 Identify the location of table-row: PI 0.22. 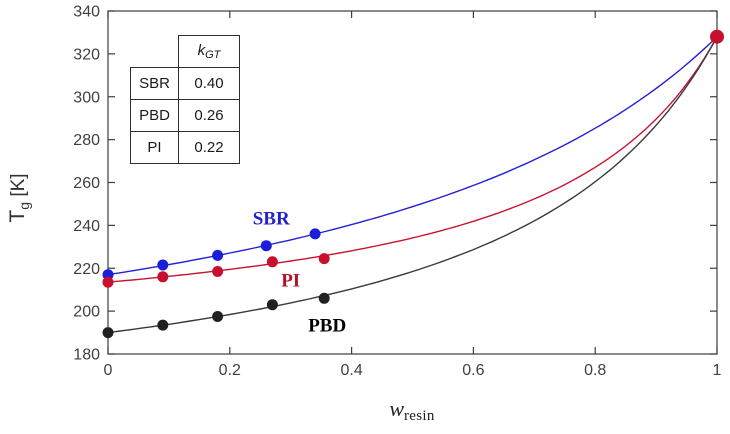
(185, 147).